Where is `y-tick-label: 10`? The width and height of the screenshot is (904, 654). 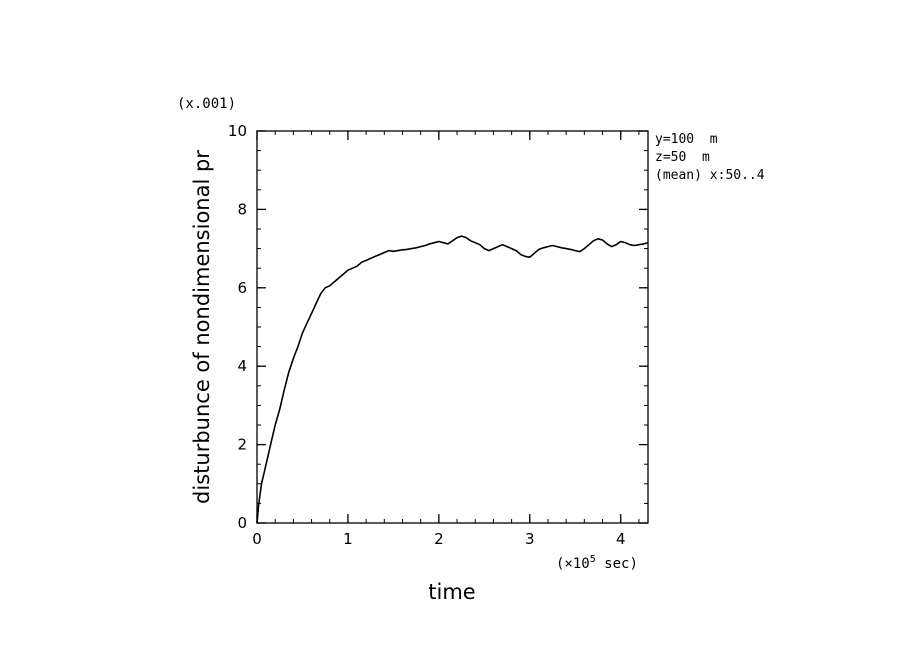 y-tick-label: 10 is located at coordinates (237, 131).